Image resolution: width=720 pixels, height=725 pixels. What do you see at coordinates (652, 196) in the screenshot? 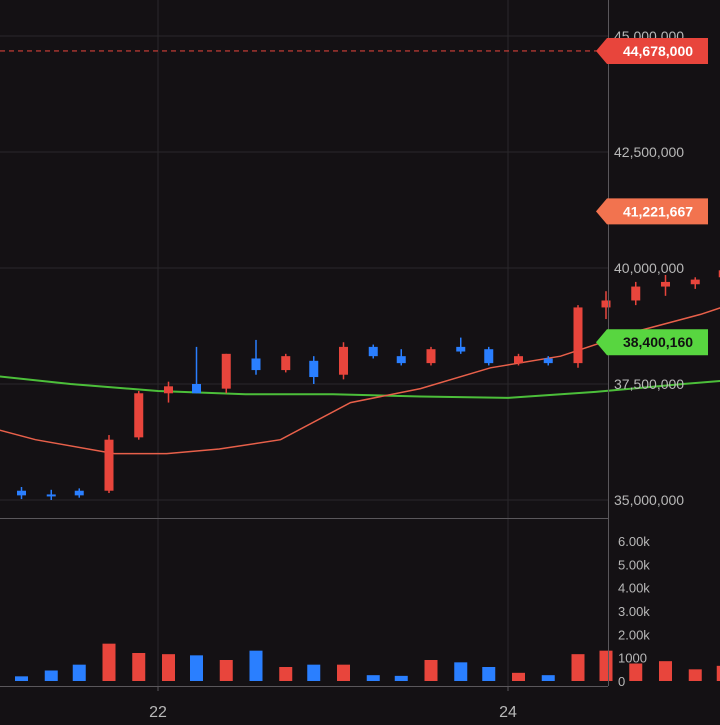
I see `price-tag-layer: 44,678,000 41,221,667 38,400,160` at bounding box center [652, 196].